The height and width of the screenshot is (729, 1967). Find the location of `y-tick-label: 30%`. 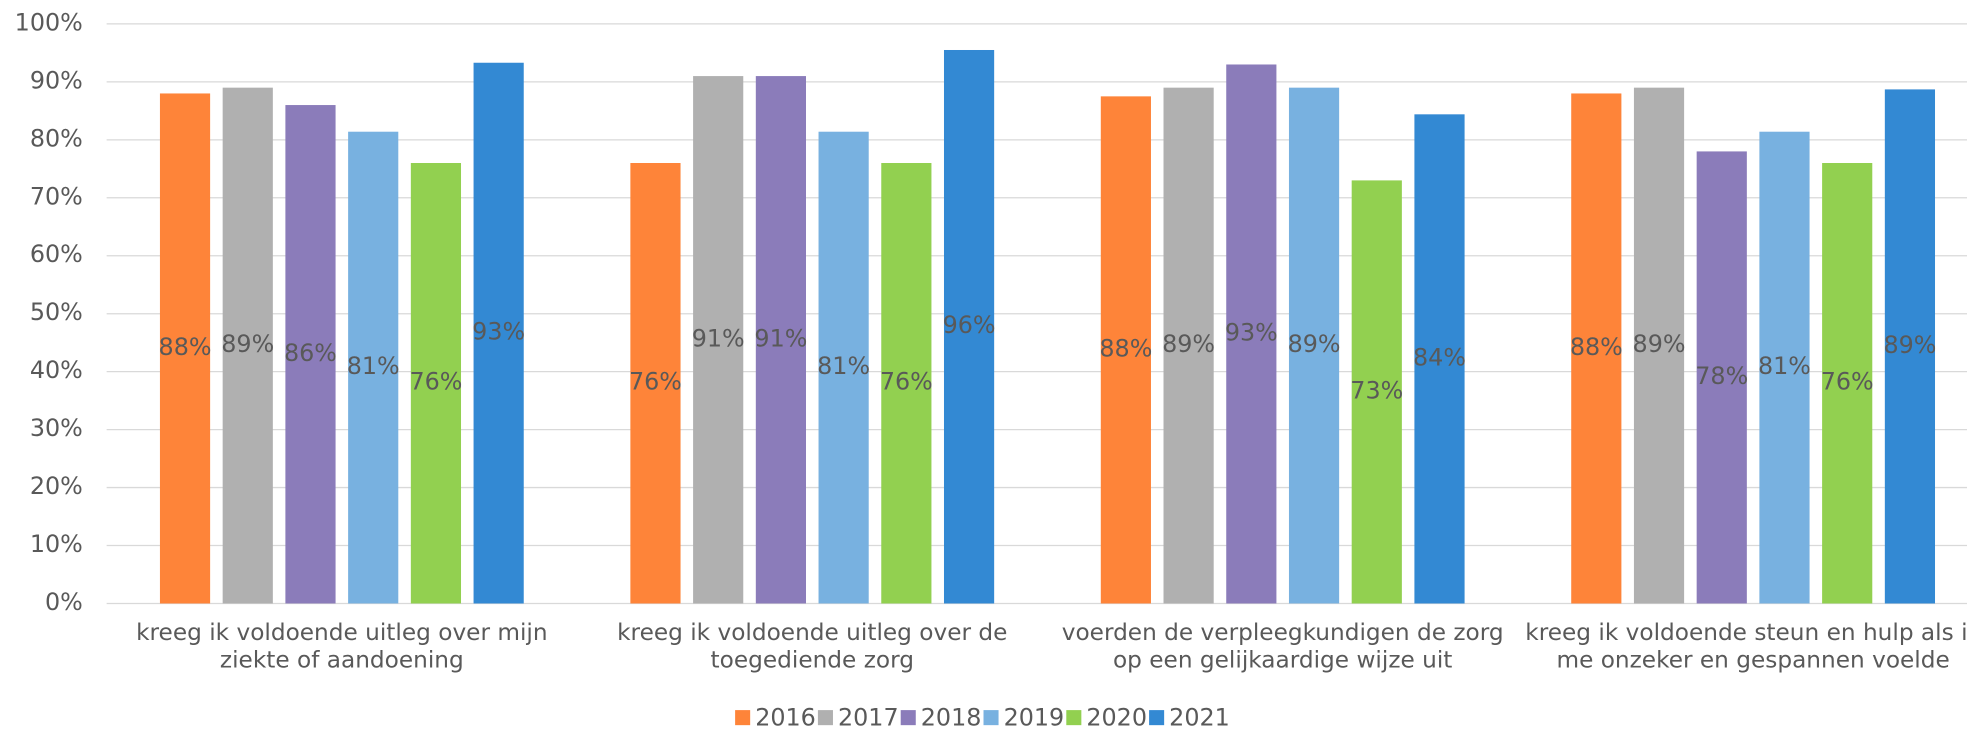

y-tick-label: 30% is located at coordinates (56, 428).